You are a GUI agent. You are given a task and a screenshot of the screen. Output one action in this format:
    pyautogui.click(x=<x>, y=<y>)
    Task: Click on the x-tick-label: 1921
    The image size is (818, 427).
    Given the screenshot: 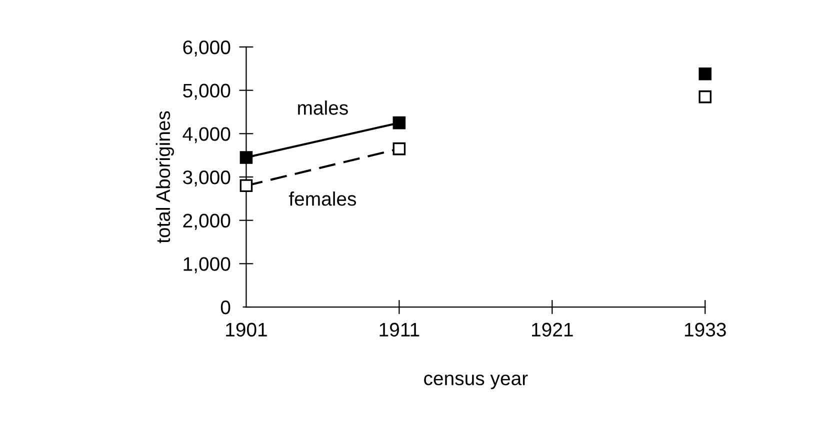 What is the action you would take?
    pyautogui.click(x=552, y=329)
    